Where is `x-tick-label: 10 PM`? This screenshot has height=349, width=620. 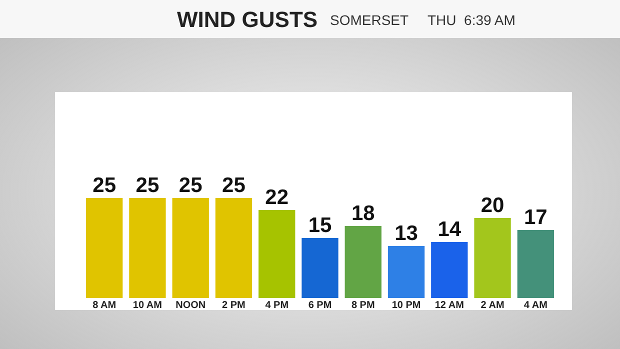
x-tick-label: 10 PM is located at coordinates (406, 305).